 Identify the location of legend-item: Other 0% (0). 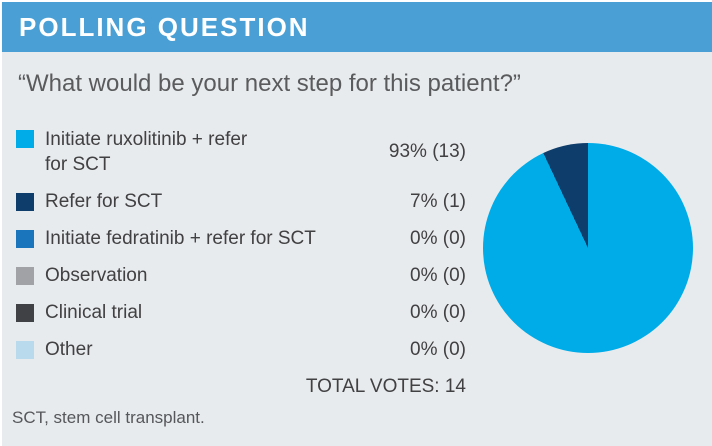
(241, 349).